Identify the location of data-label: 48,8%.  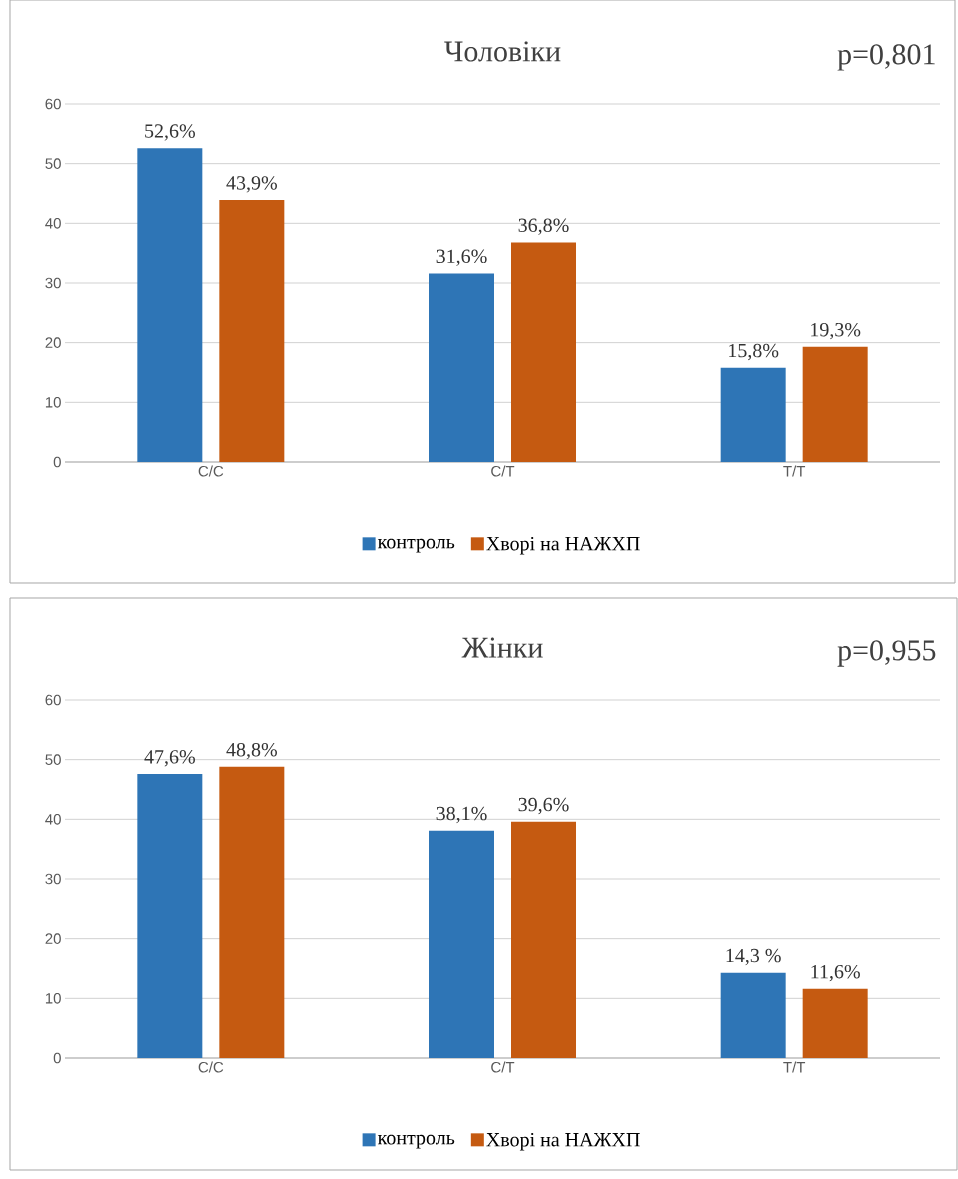
(251, 751).